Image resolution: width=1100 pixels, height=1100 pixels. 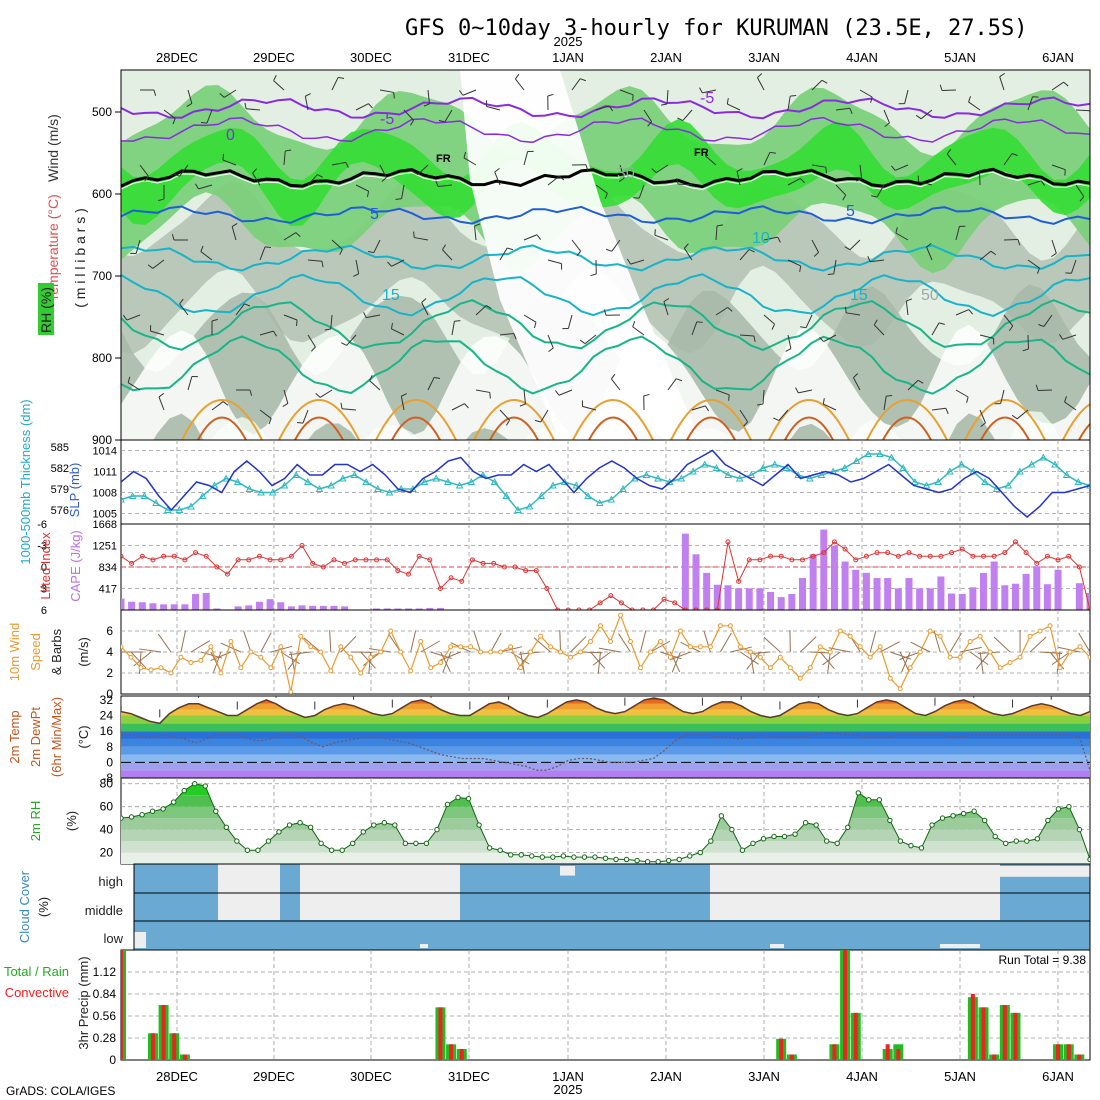 What do you see at coordinates (907, 428) in the screenshot?
I see `contour-30-arch` at bounding box center [907, 428].